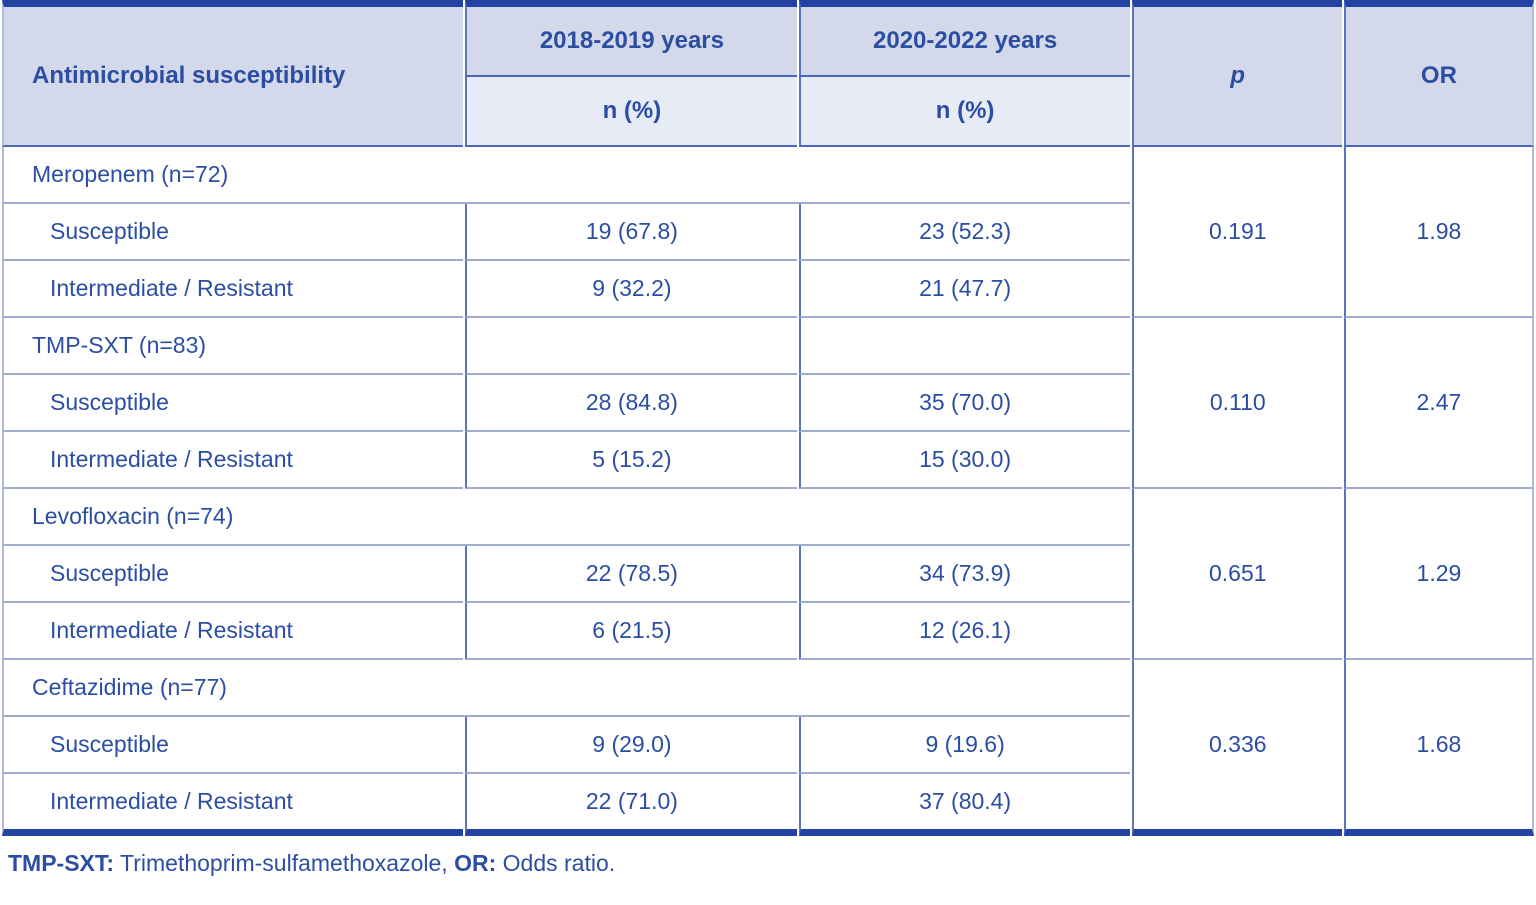 This screenshot has width=1536, height=905. I want to click on p-value-tmp-sxt: 0.110, so click(1236, 403).